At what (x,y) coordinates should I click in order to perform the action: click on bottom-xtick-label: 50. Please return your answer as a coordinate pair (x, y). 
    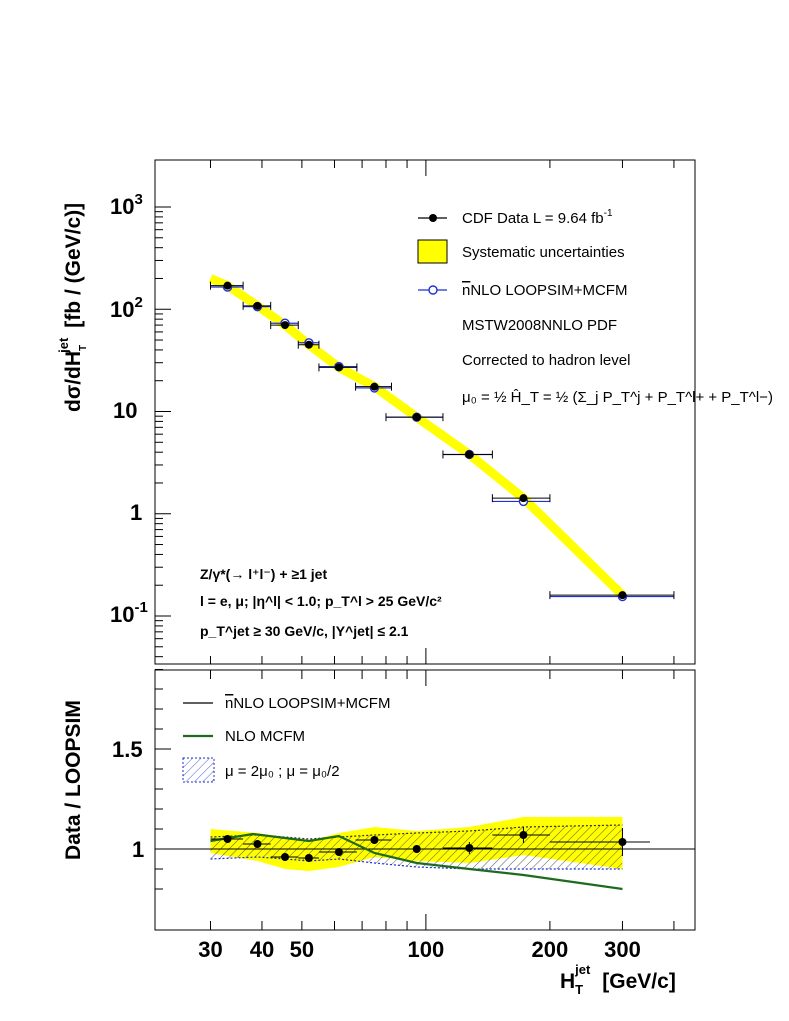
    Looking at the image, I should click on (302, 949).